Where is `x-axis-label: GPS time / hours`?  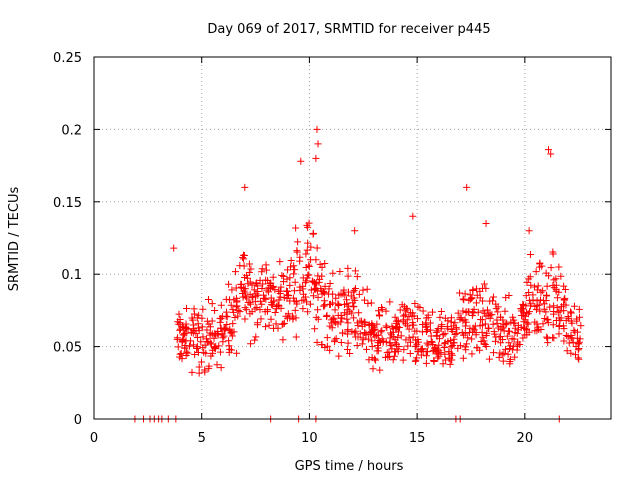
x-axis-label: GPS time / hours is located at coordinates (349, 466).